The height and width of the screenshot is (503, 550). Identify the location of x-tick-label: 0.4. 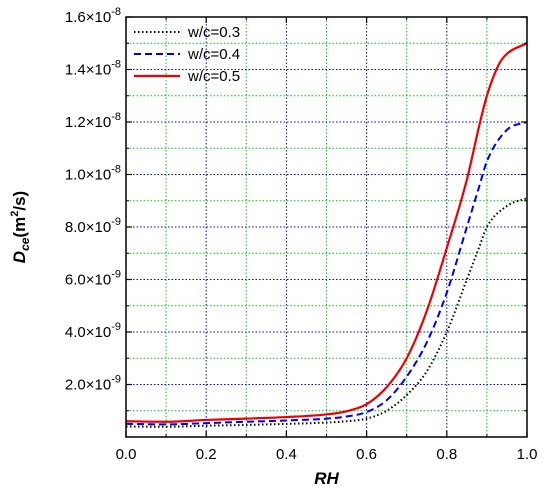
(286, 454).